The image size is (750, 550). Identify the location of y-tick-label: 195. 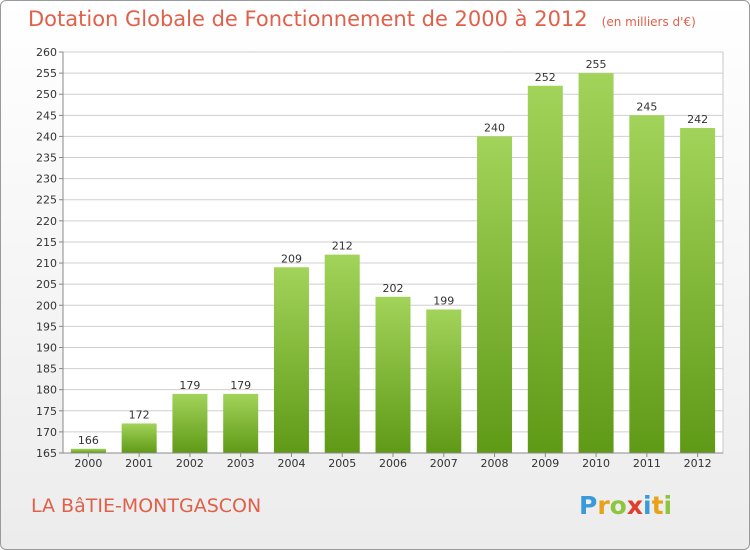
(46, 326).